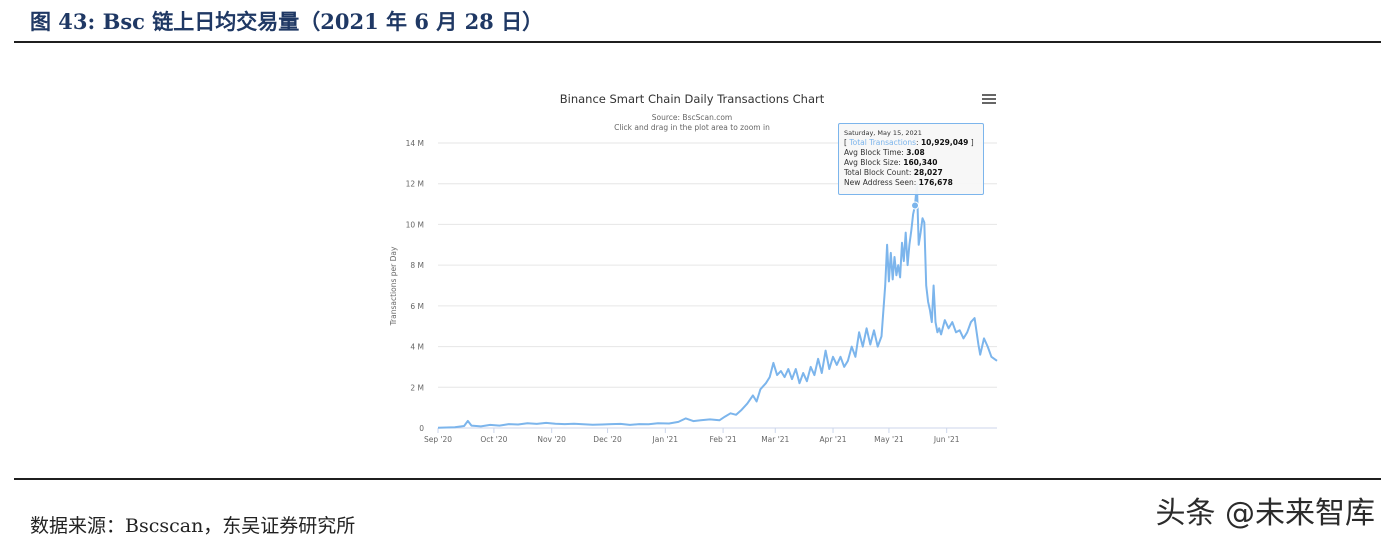 The height and width of the screenshot is (544, 1389). What do you see at coordinates (883, 142) in the screenshot?
I see `tooltip-series-label: Total Transactions` at bounding box center [883, 142].